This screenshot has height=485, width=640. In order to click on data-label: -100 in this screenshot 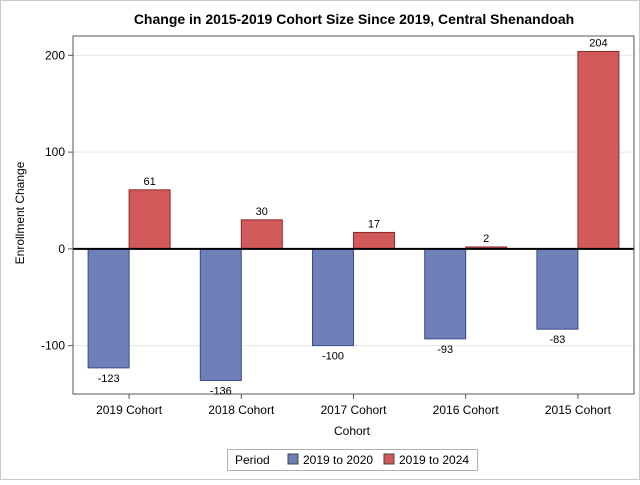, I will do `click(333, 357)`.